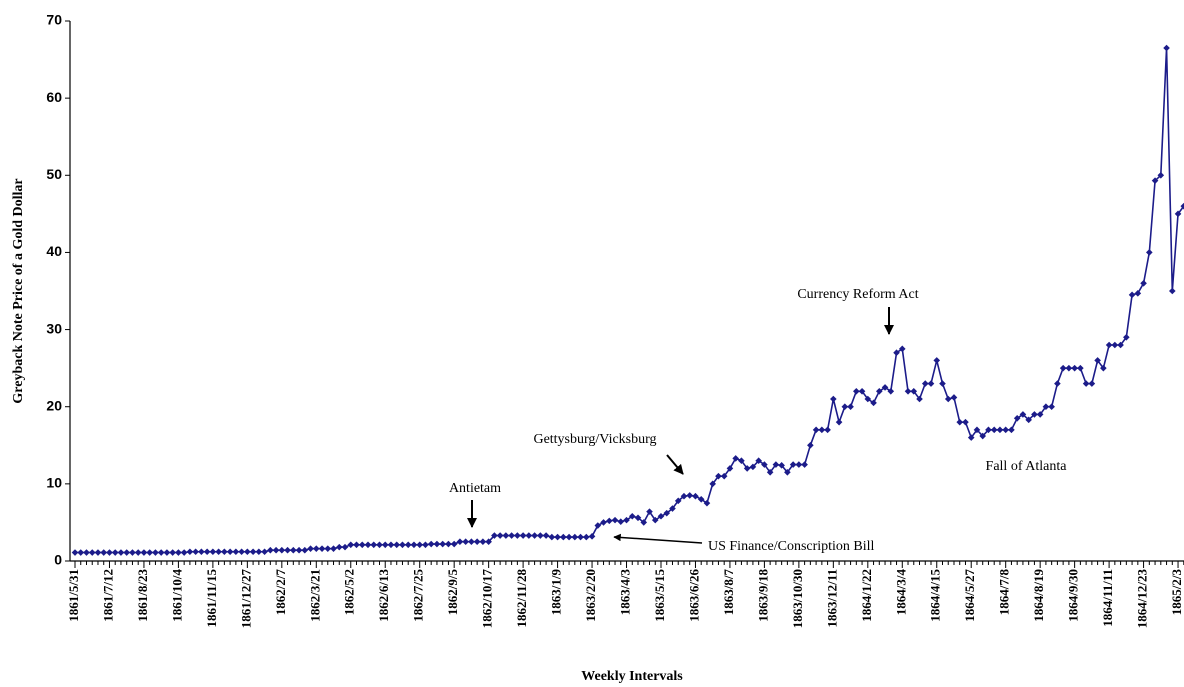 The height and width of the screenshot is (687, 1184). Describe the element at coordinates (658, 538) in the screenshot. I see `arrow` at that location.